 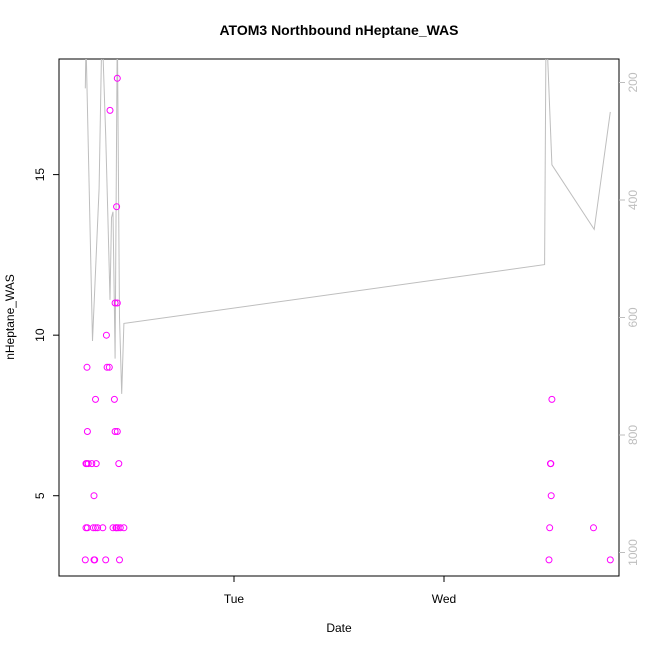 What do you see at coordinates (338, 30) in the screenshot?
I see `chart-title: ATOM3 Northbound nHeptane_WAS` at bounding box center [338, 30].